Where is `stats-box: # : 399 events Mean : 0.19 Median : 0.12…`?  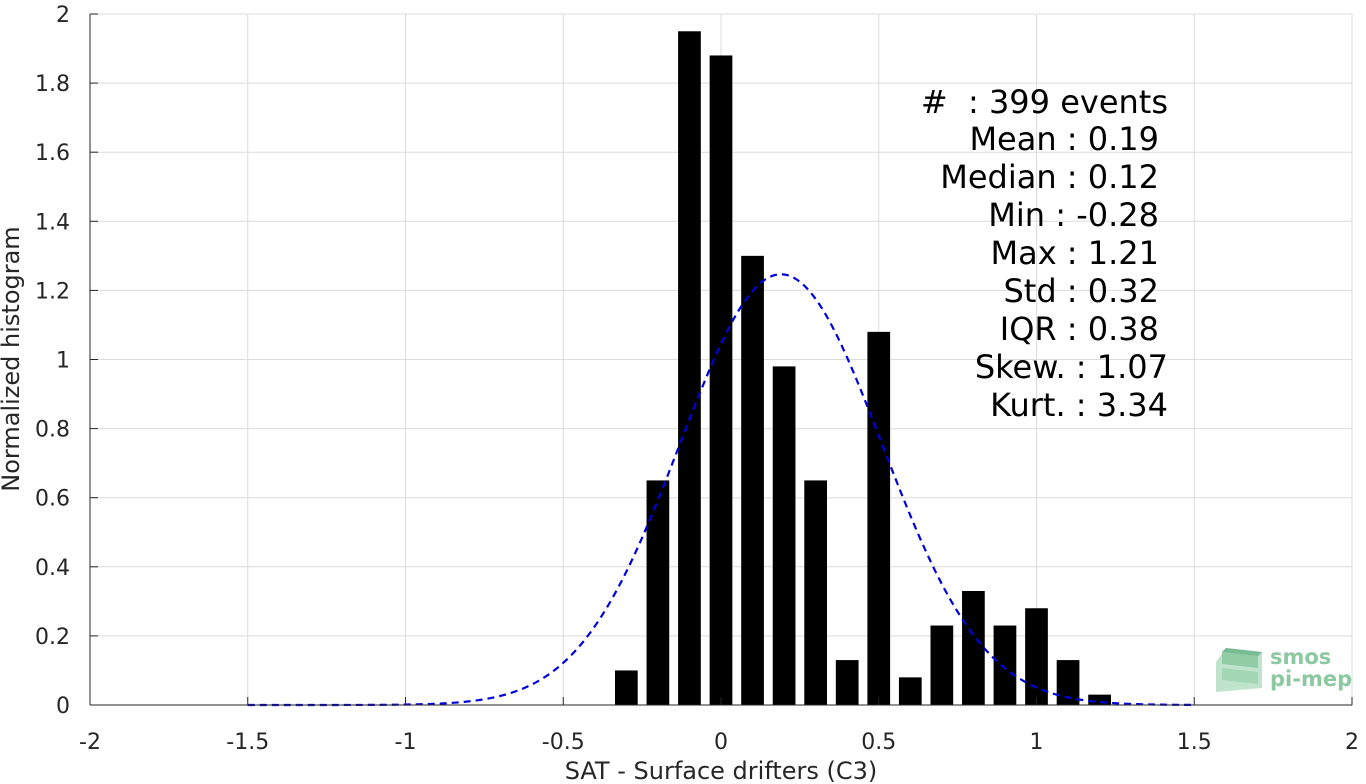 stats-box: # : 399 events Mean : 0.19 Median : 0.12… is located at coordinates (1044, 253).